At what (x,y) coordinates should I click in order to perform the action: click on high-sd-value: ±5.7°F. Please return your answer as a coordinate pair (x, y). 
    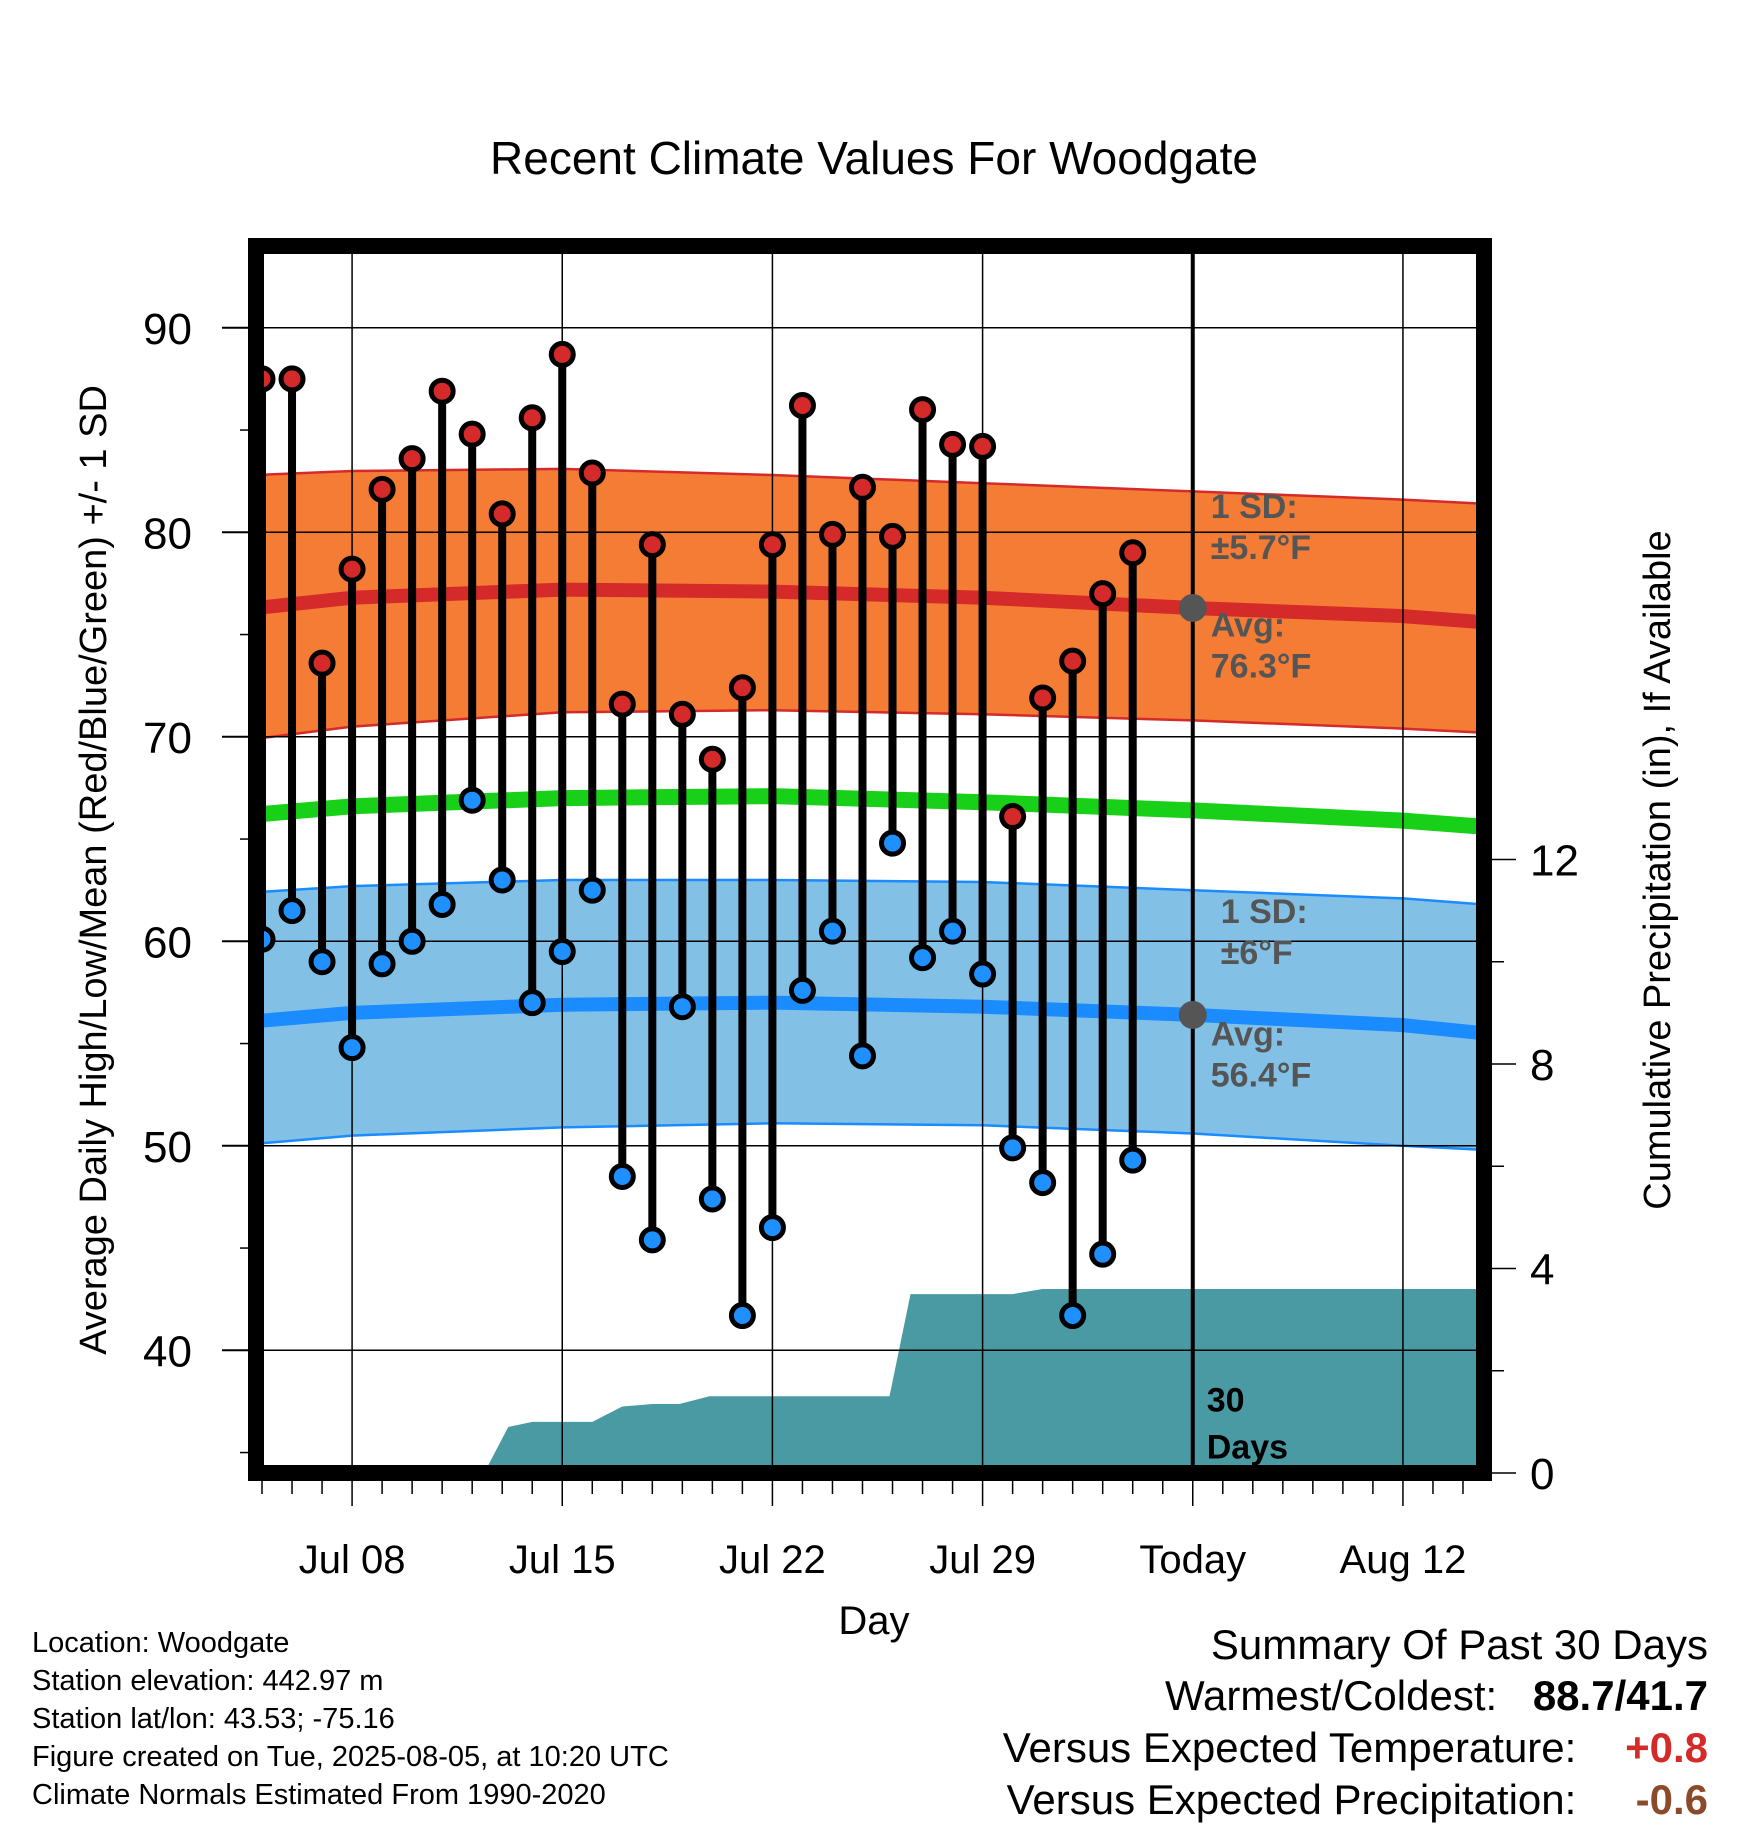
    Looking at the image, I should click on (1261, 548).